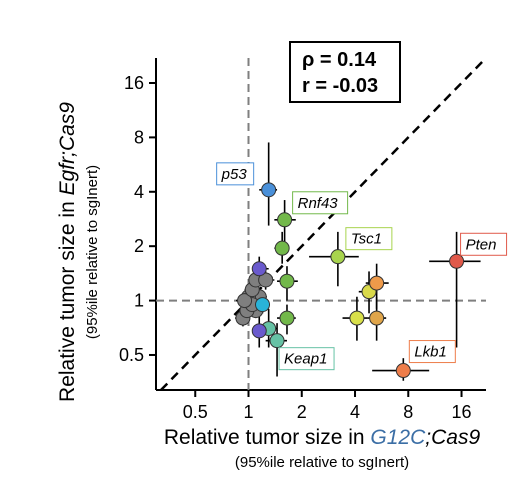 Image resolution: width=530 pixels, height=488 pixels. I want to click on point-lkb1, so click(403, 371).